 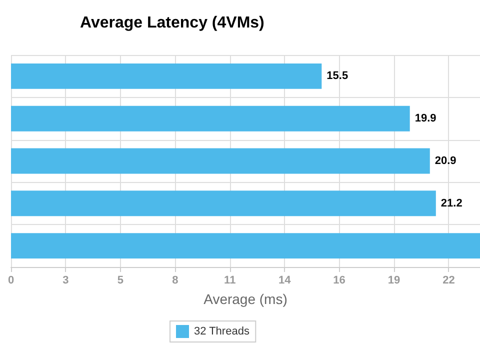 What do you see at coordinates (11, 280) in the screenshot?
I see `x-tick-label: 0` at bounding box center [11, 280].